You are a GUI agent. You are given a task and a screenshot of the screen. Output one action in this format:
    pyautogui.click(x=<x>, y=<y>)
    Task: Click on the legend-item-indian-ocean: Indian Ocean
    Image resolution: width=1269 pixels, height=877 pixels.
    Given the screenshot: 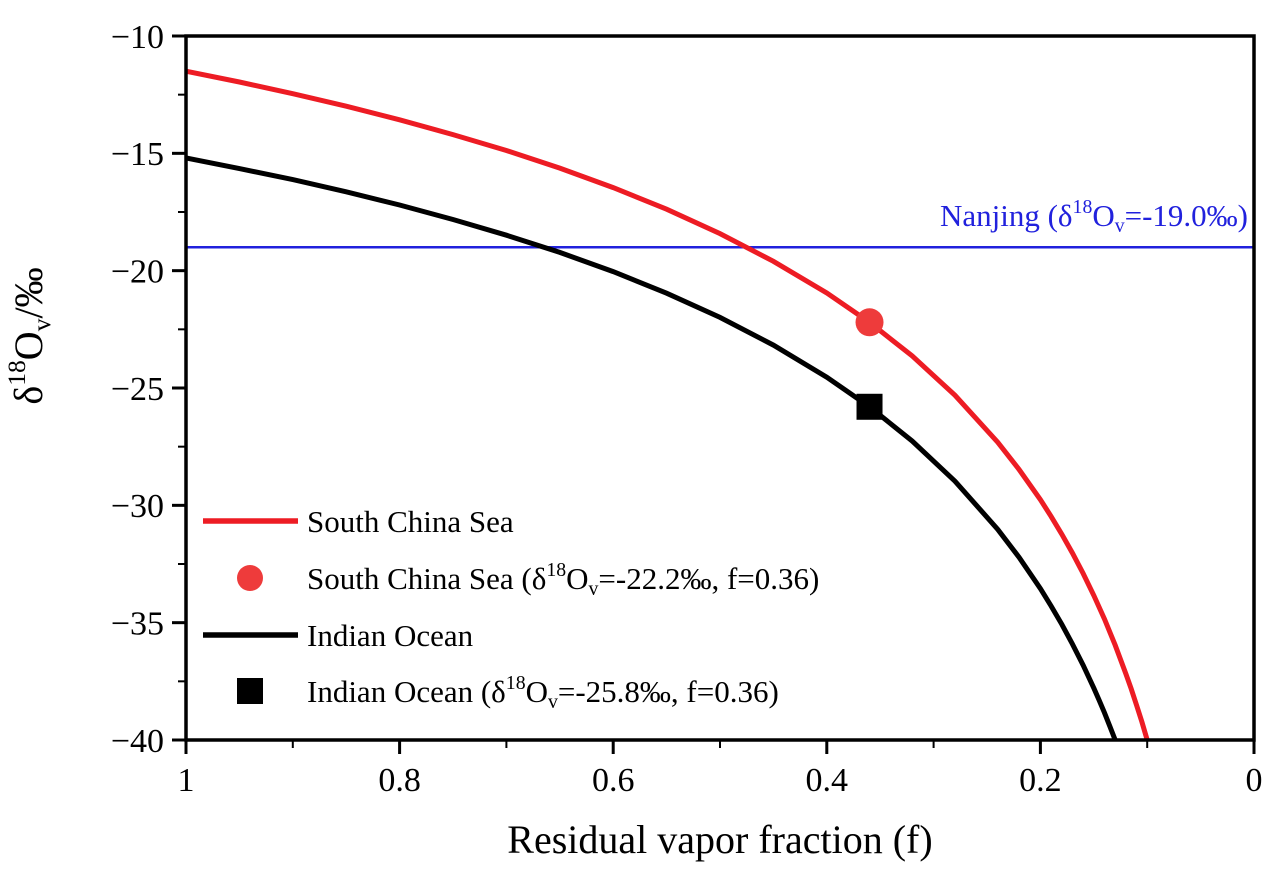 What is the action you would take?
    pyautogui.click(x=338, y=635)
    